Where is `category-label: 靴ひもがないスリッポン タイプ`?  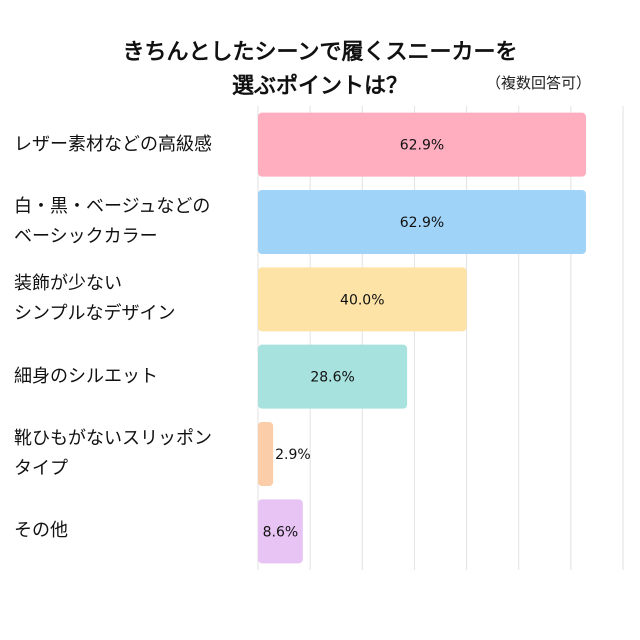
category-label: 靴ひもがないスリッポン タイプ is located at coordinates (113, 453).